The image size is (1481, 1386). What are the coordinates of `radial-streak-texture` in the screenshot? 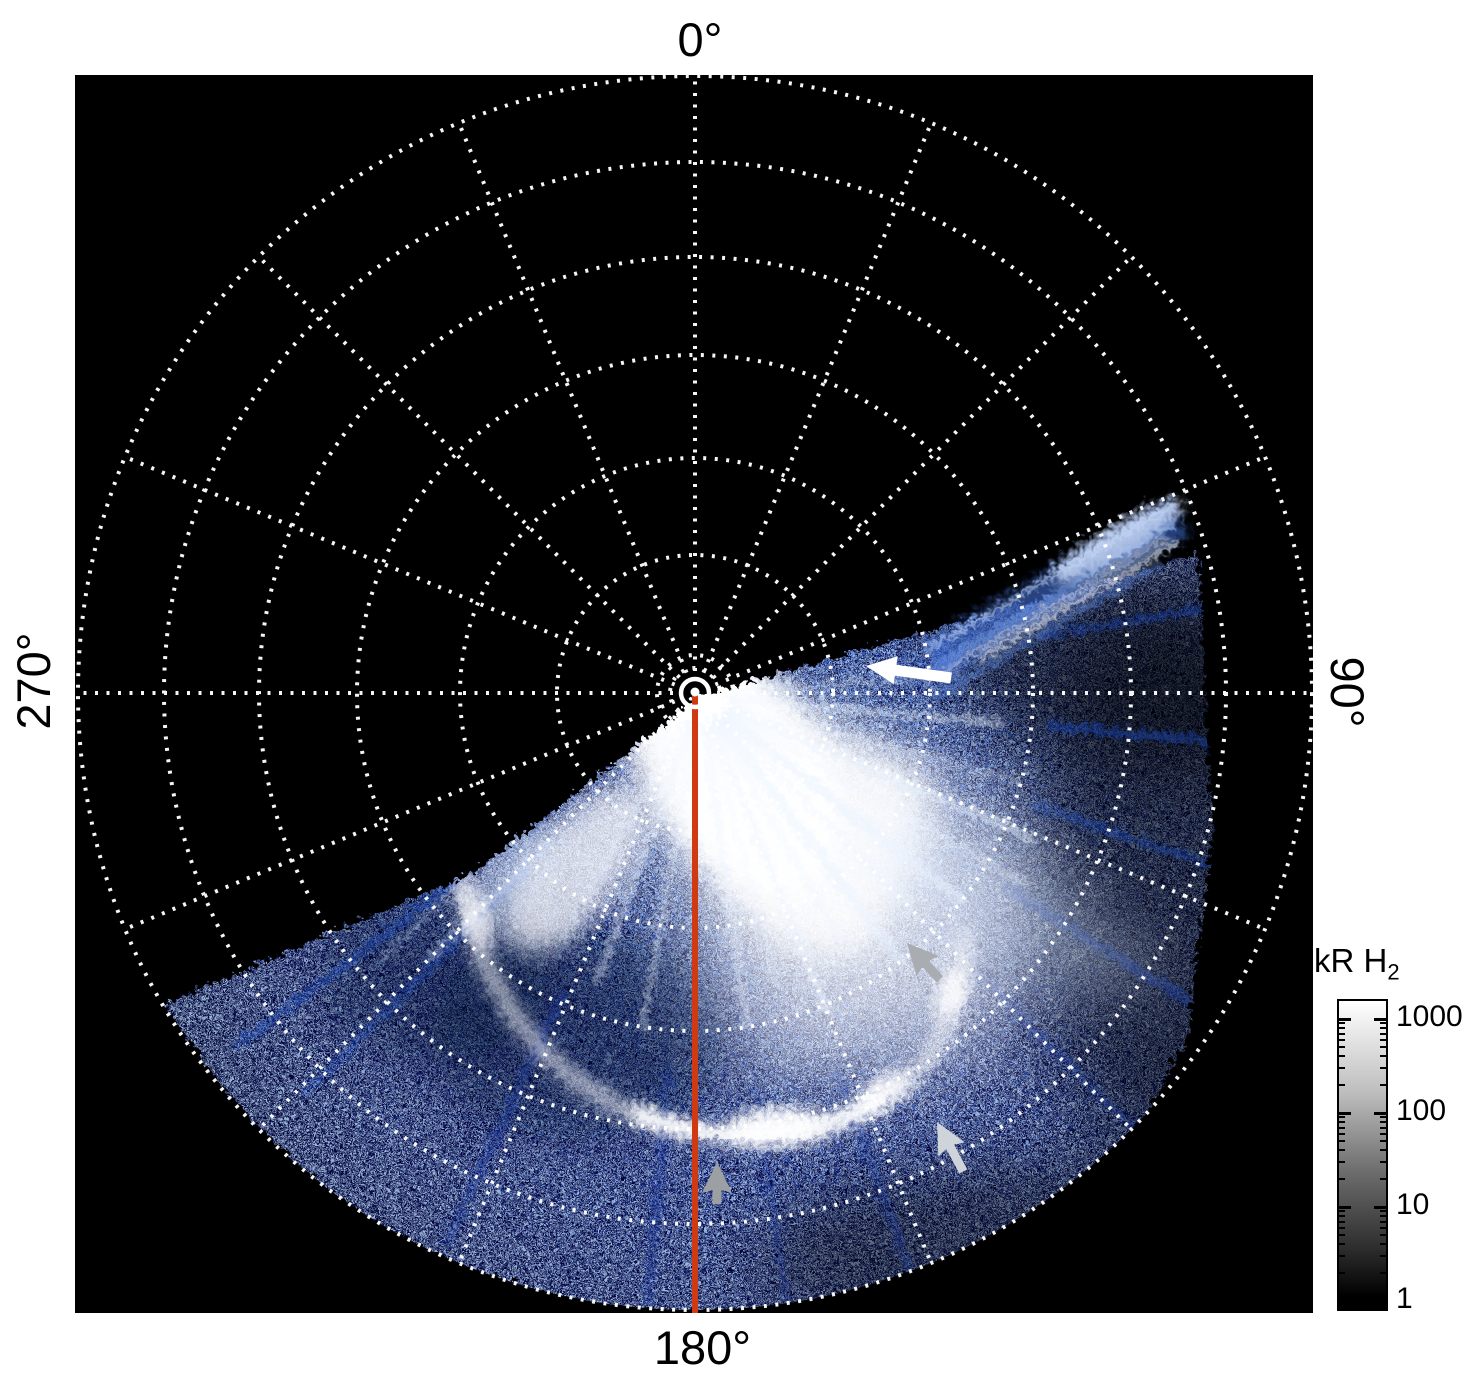 It's located at (840, 913).